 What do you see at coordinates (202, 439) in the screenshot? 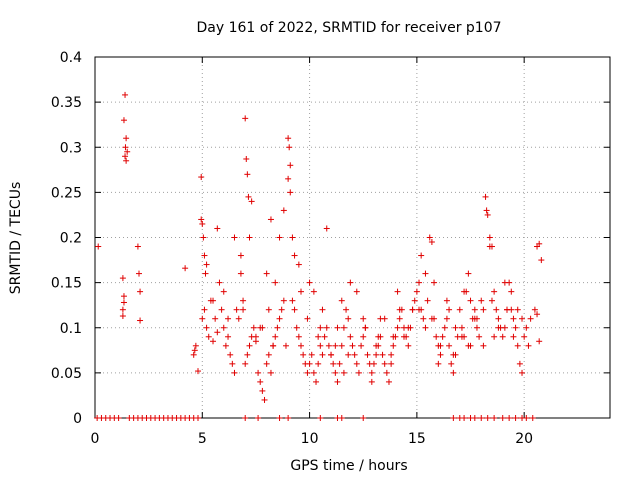
I see `x-tick-label: 5` at bounding box center [202, 439].